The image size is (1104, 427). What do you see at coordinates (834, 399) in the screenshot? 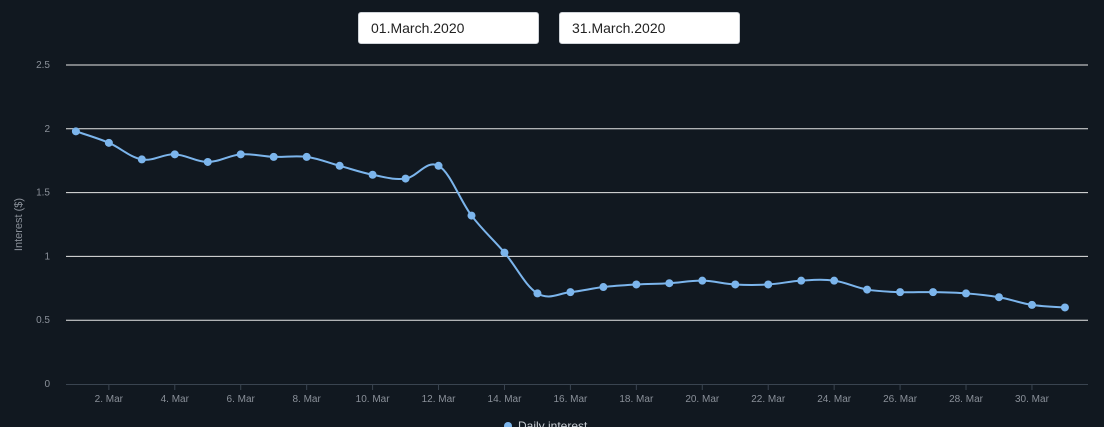
I see `x-tick-label: 24. Mar` at bounding box center [834, 399].